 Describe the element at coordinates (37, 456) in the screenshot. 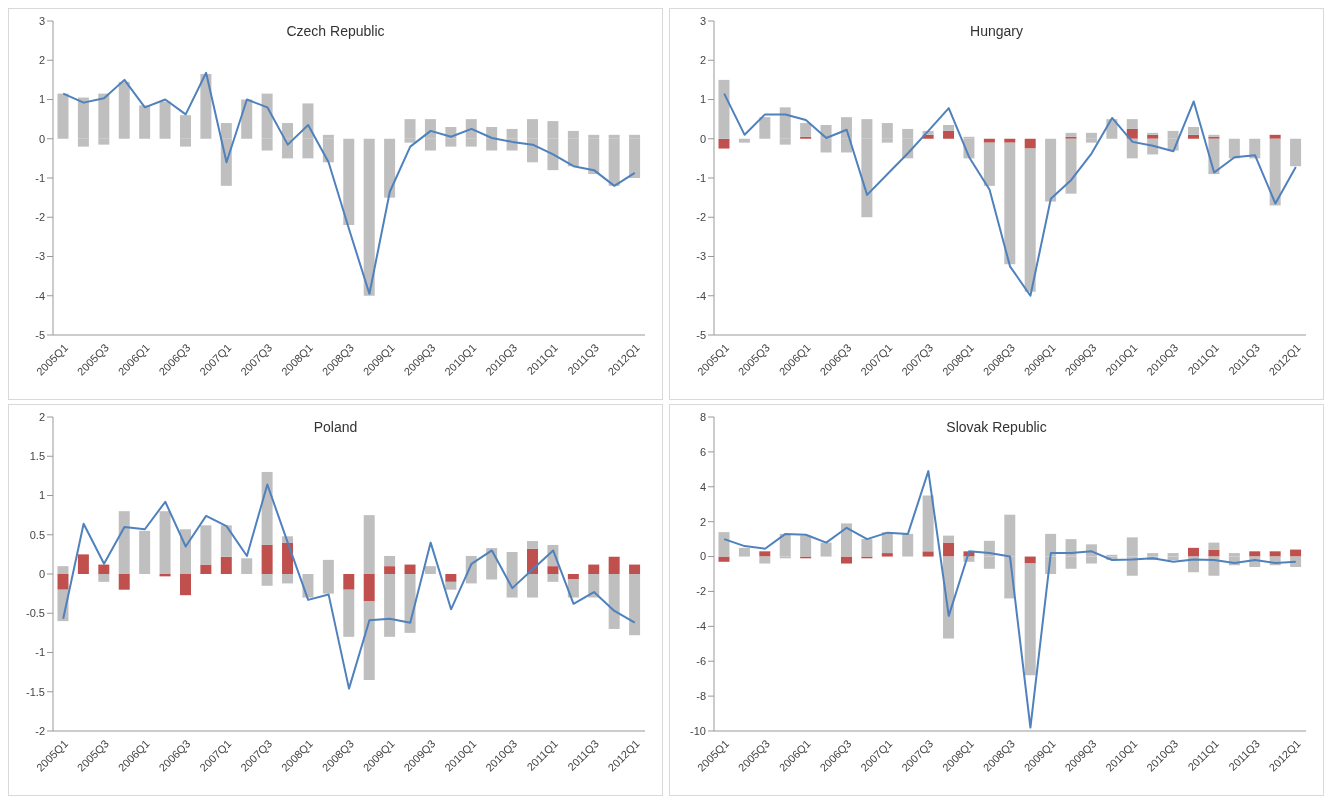

I see `y-tick-label: 1.5` at that location.